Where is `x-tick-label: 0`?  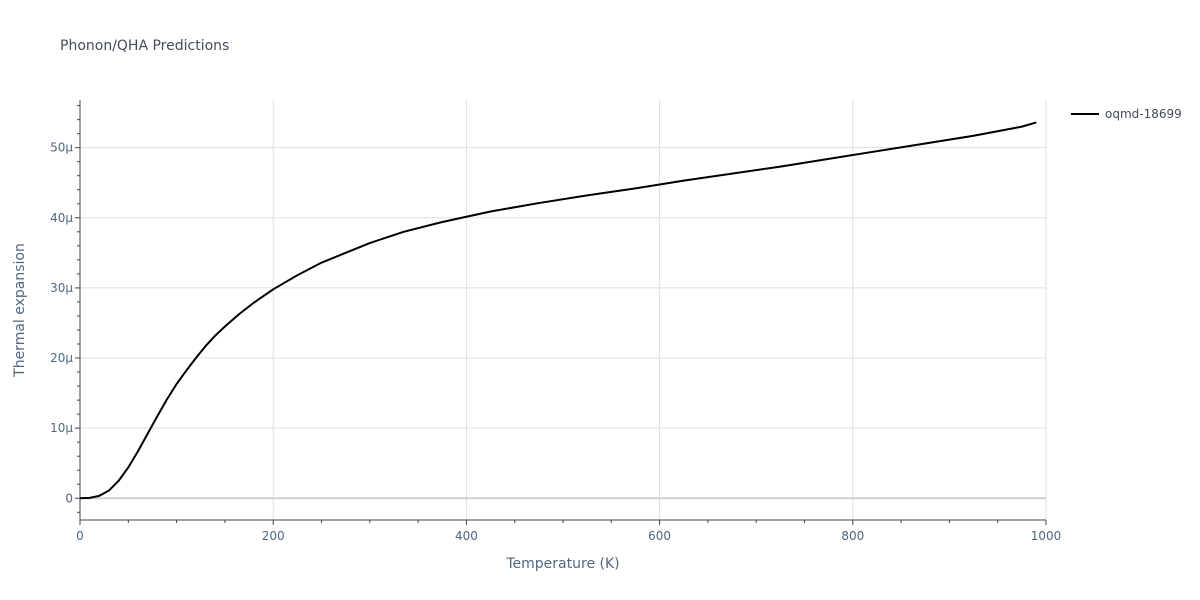
x-tick-label: 0 is located at coordinates (80, 536).